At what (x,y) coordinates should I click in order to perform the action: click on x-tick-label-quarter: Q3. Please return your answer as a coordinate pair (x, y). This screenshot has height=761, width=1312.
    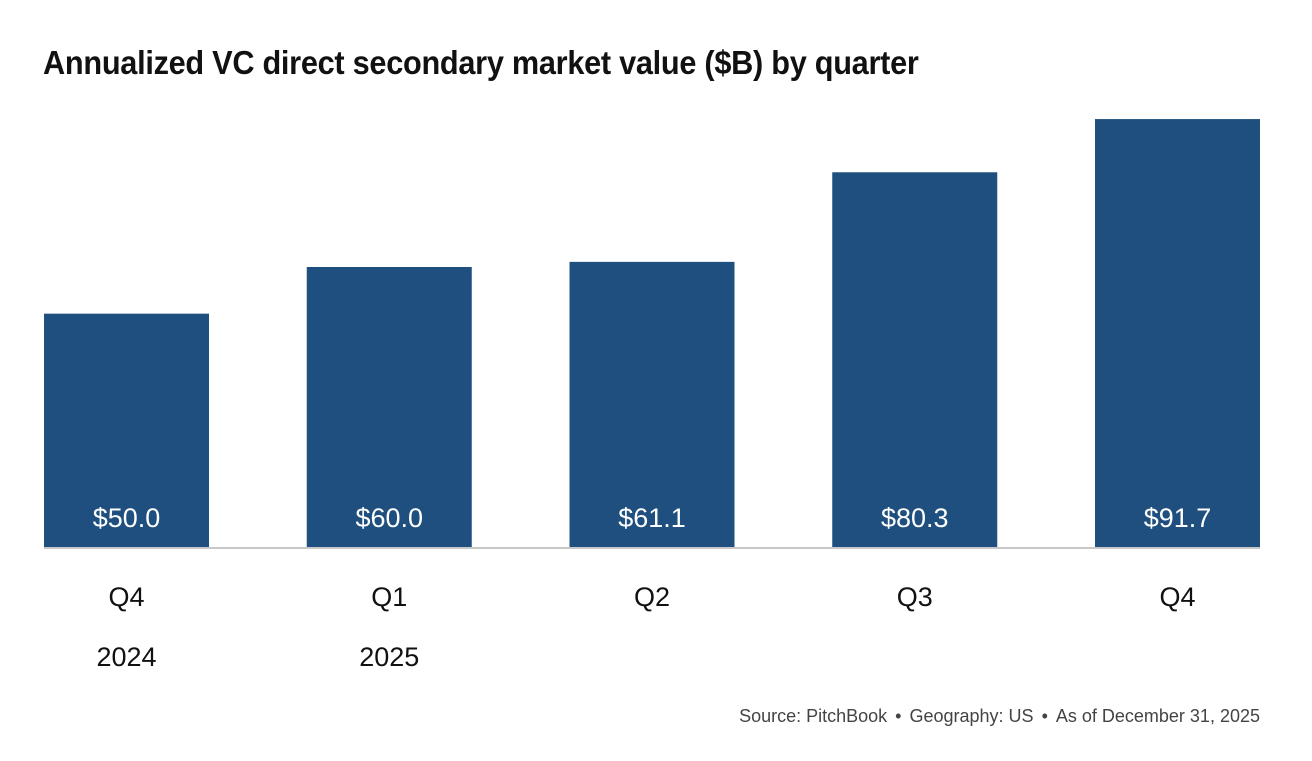
    Looking at the image, I should click on (915, 597).